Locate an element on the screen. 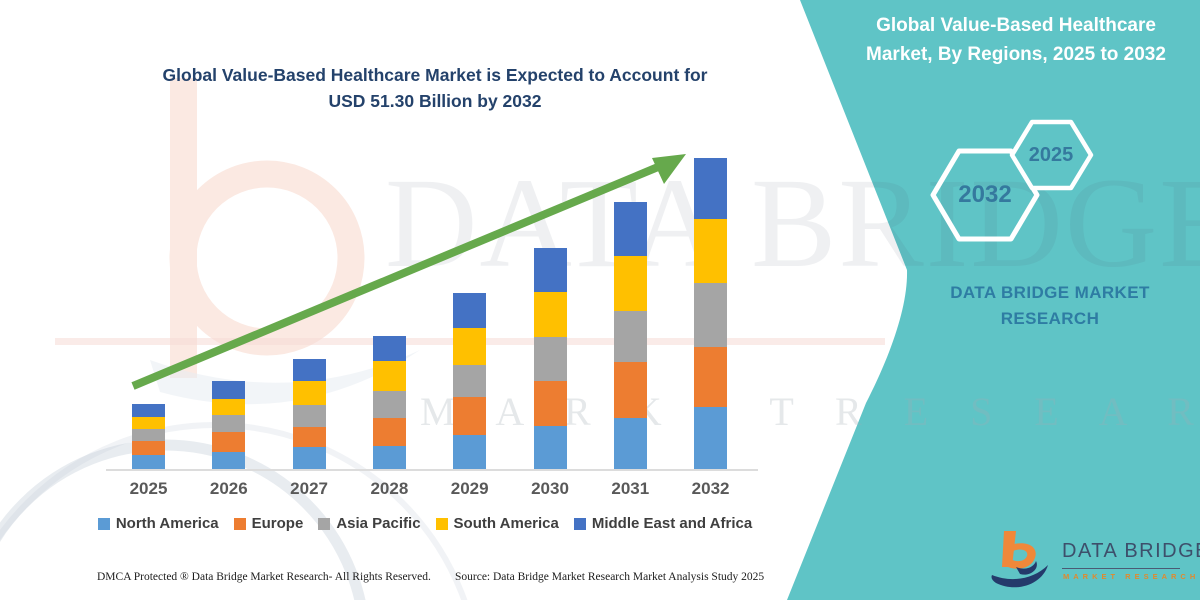 This screenshot has width=1200, height=600. data-bridge-logo-icon is located at coordinates (1019, 559).